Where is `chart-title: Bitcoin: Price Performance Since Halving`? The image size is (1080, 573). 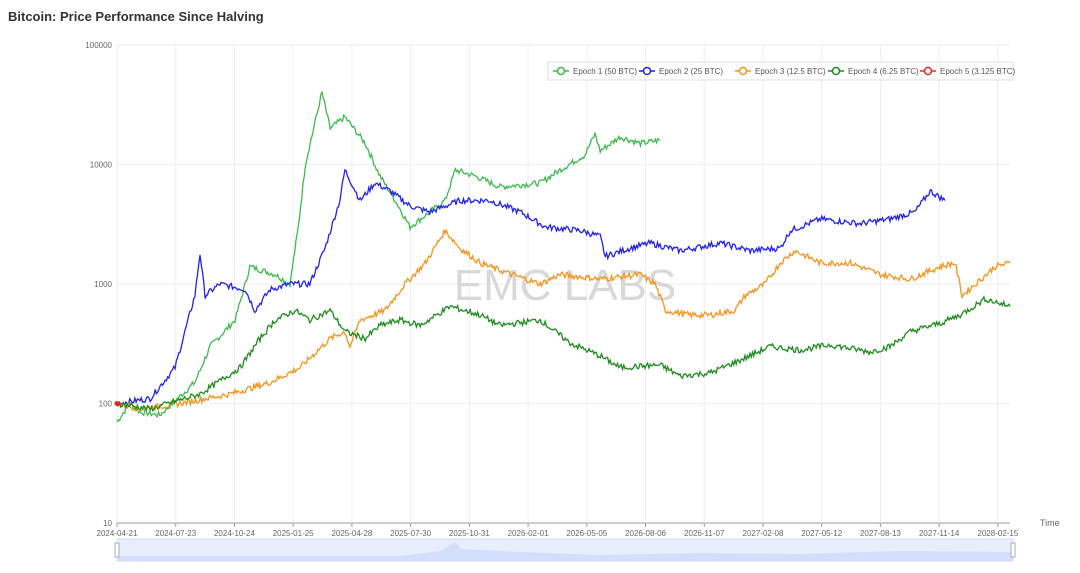 chart-title: Bitcoin: Price Performance Since Halving is located at coordinates (136, 16).